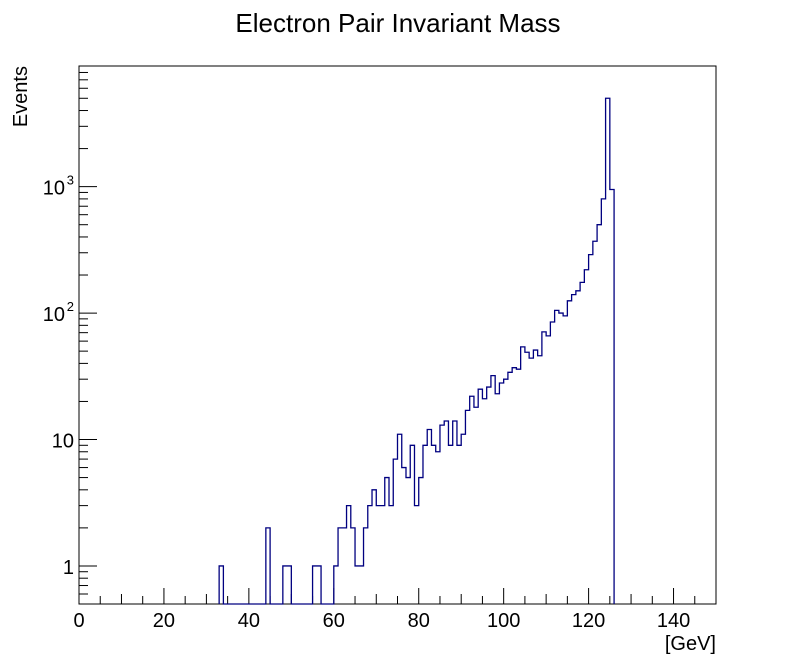 The width and height of the screenshot is (796, 672). I want to click on x-tick-label: 20, so click(164, 621).